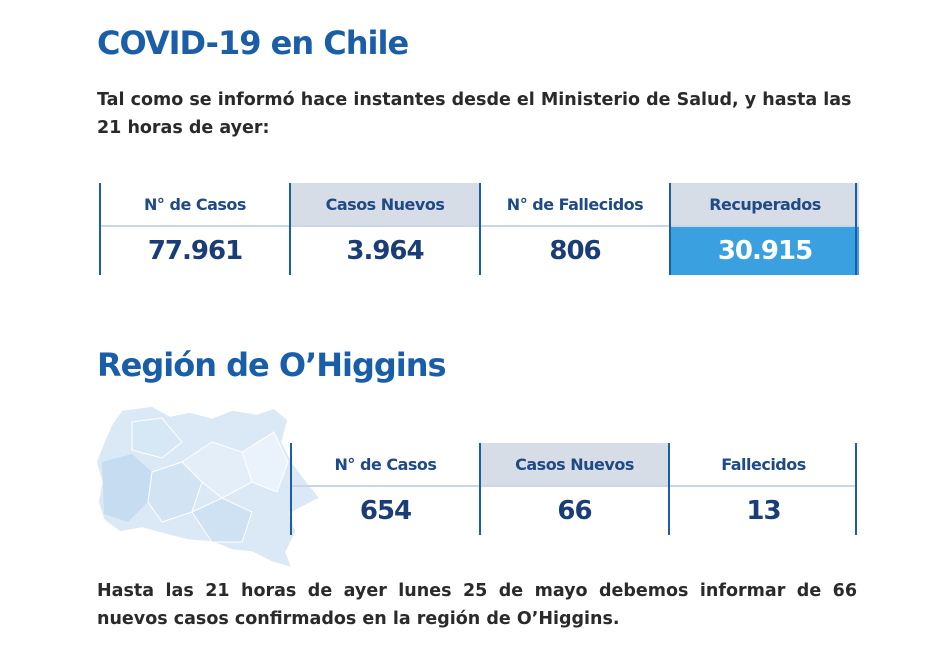 The width and height of the screenshot is (936, 660). Describe the element at coordinates (762, 489) in the screenshot. I see `region-stat-deaths: Fallecidos 13` at that location.